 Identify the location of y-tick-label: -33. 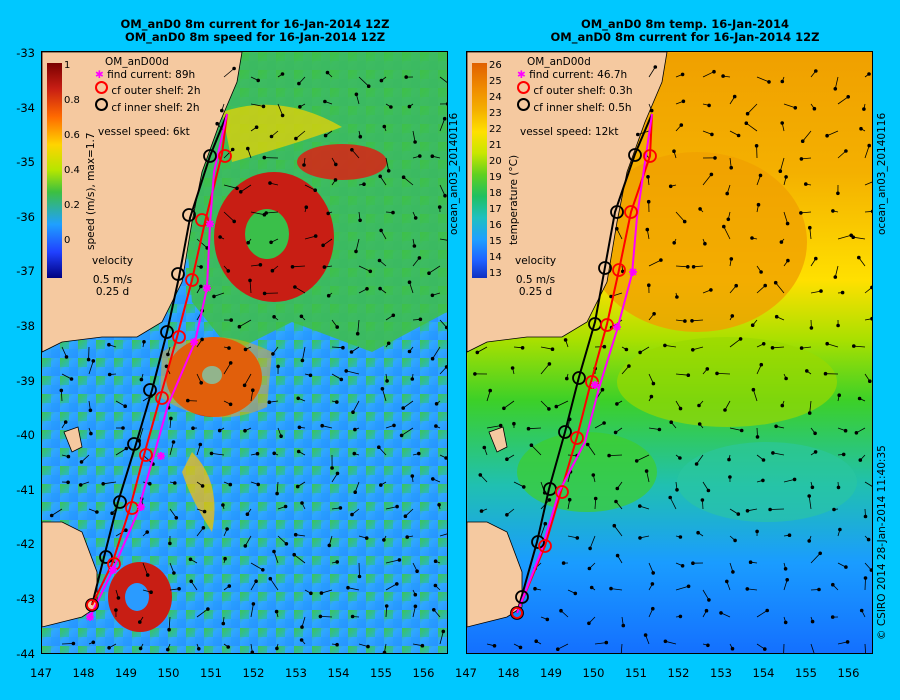
(25, 53).